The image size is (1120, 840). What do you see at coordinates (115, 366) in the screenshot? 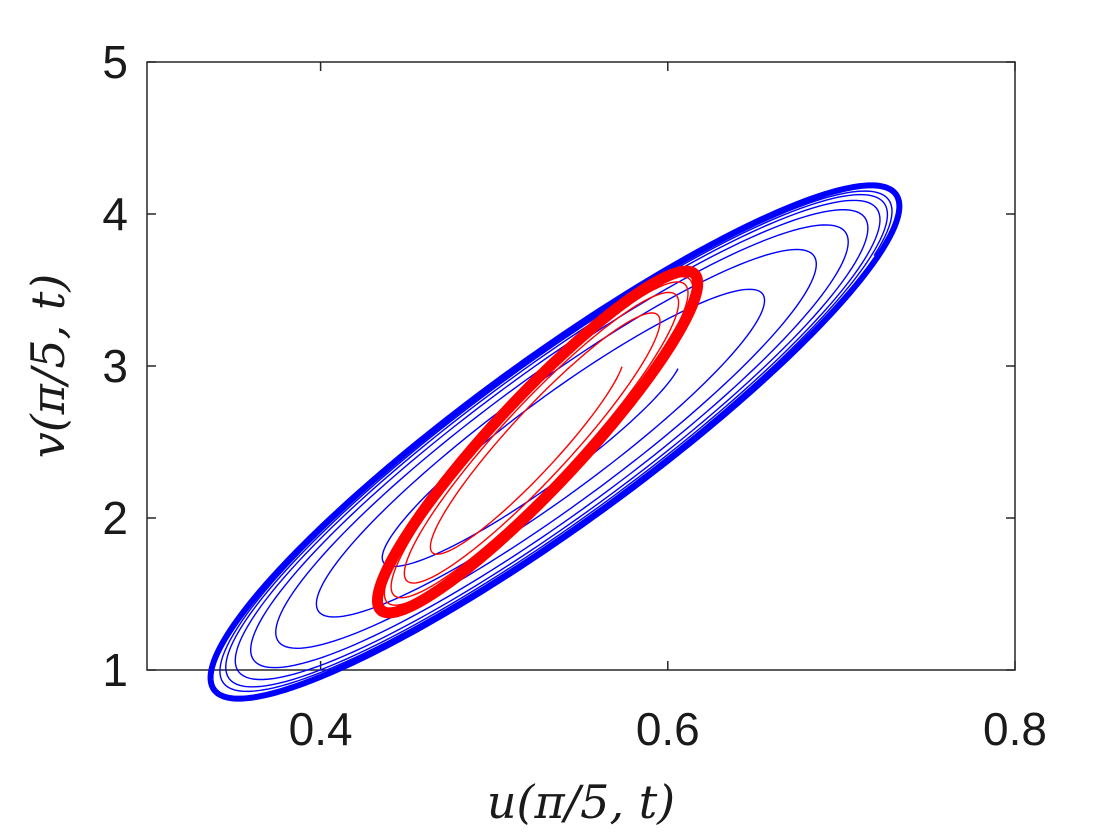
I see `y-tick-label: 3` at bounding box center [115, 366].